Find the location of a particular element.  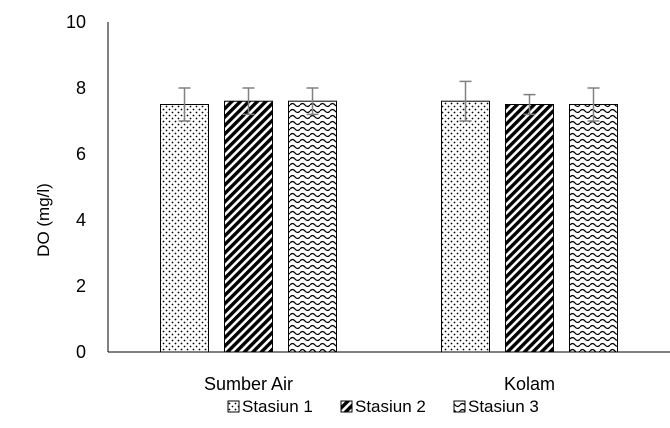

y-tick-label: 2 is located at coordinates (81, 286).